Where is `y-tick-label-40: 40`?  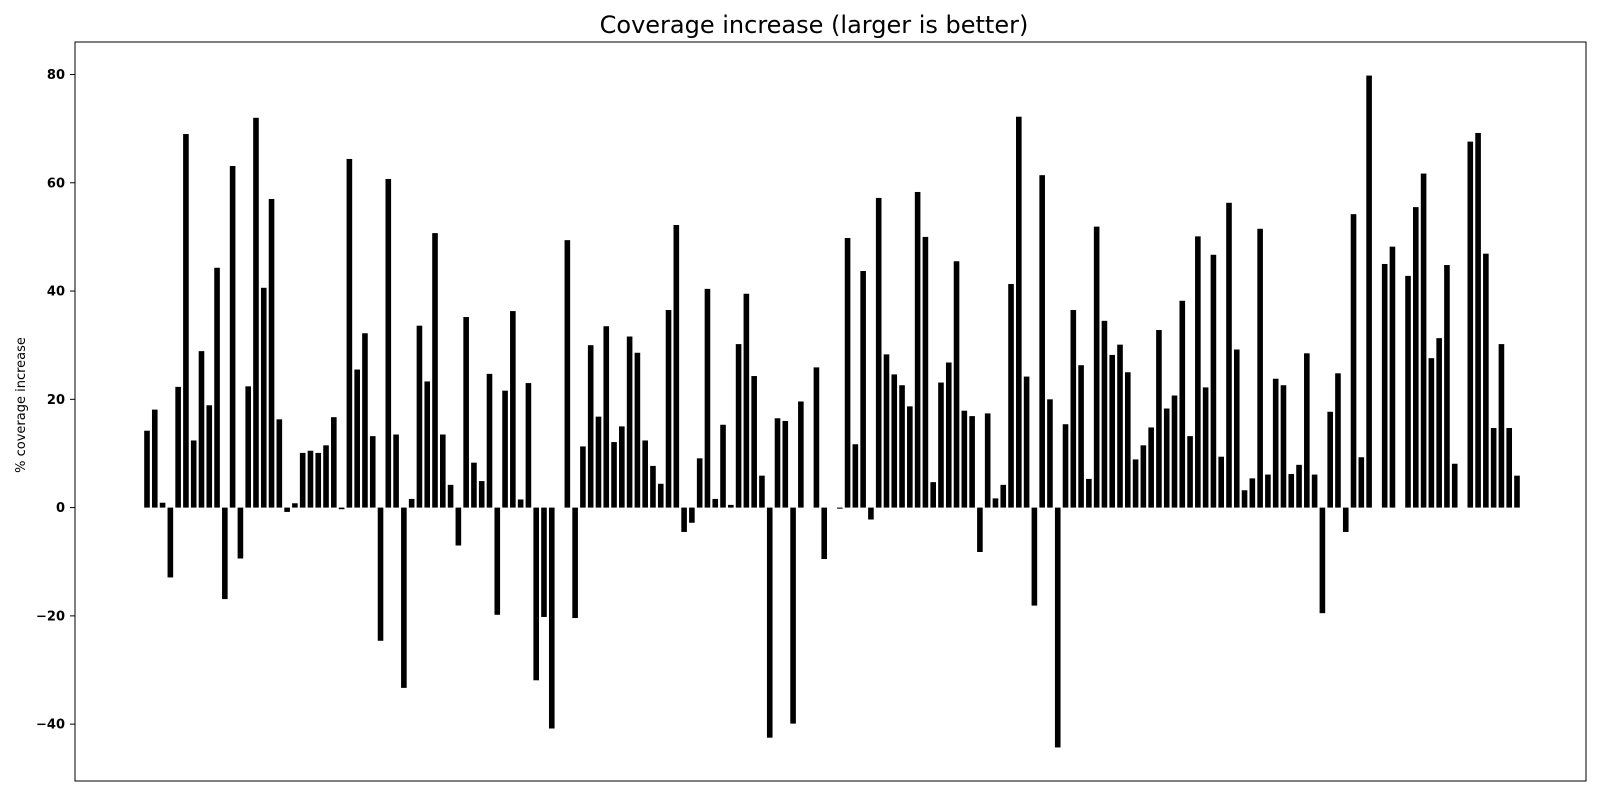 y-tick-label-40: 40 is located at coordinates (56, 292).